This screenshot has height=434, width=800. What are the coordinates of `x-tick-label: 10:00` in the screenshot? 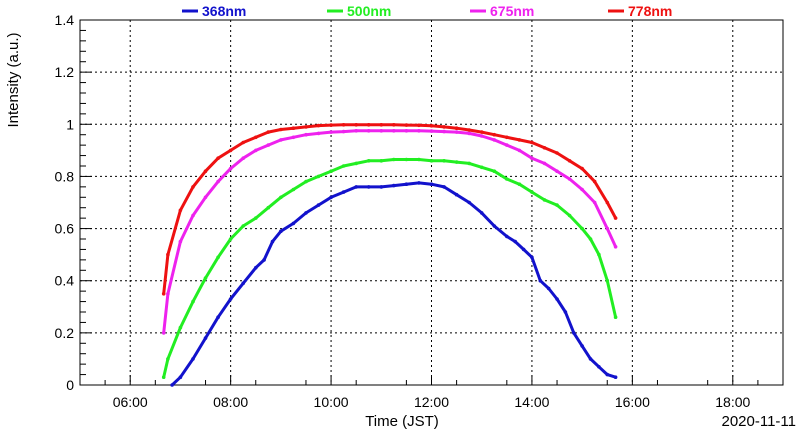 It's located at (331, 402).